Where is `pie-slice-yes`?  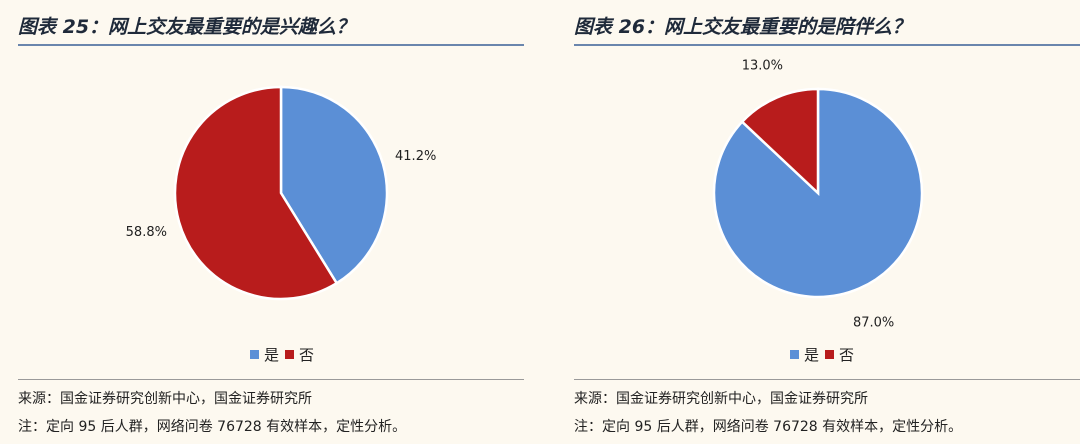
pie-slice-yes is located at coordinates (818, 193).